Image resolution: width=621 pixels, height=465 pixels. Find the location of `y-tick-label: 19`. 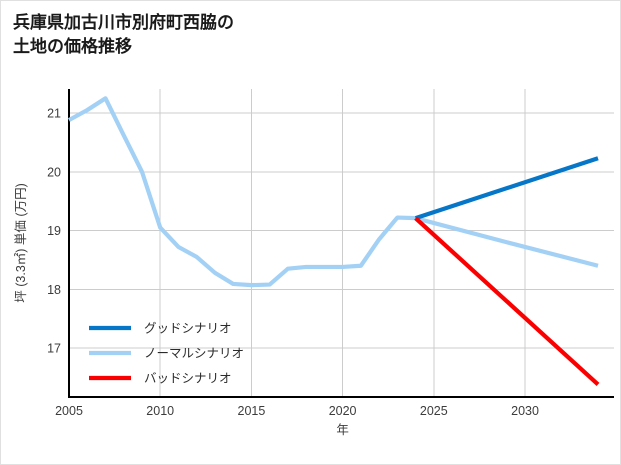

y-tick-label: 19 is located at coordinates (54, 231).